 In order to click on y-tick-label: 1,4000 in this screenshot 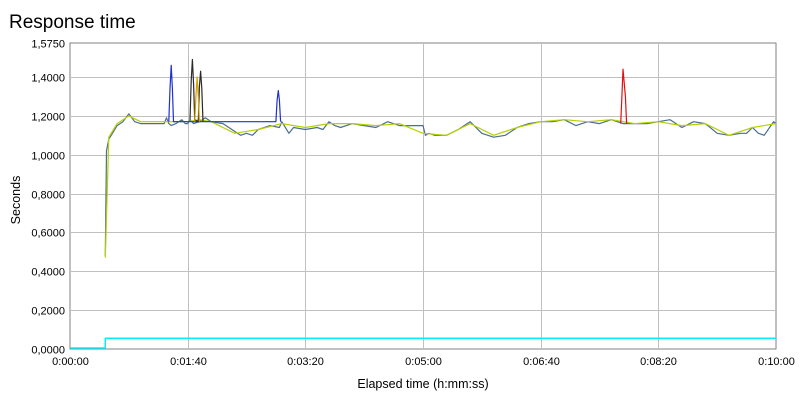, I will do `click(48, 79)`.